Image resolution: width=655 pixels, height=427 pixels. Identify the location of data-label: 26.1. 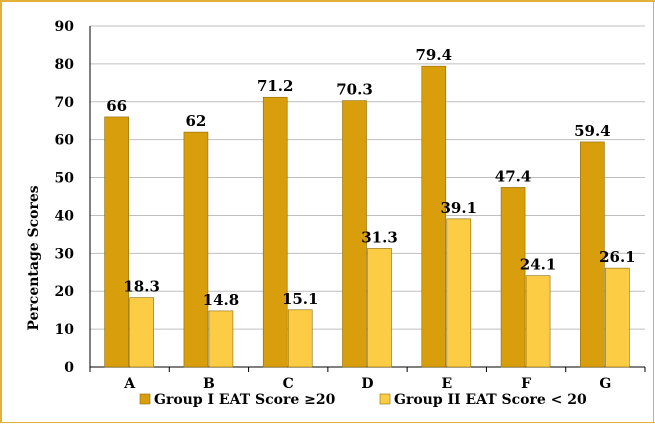
(617, 257).